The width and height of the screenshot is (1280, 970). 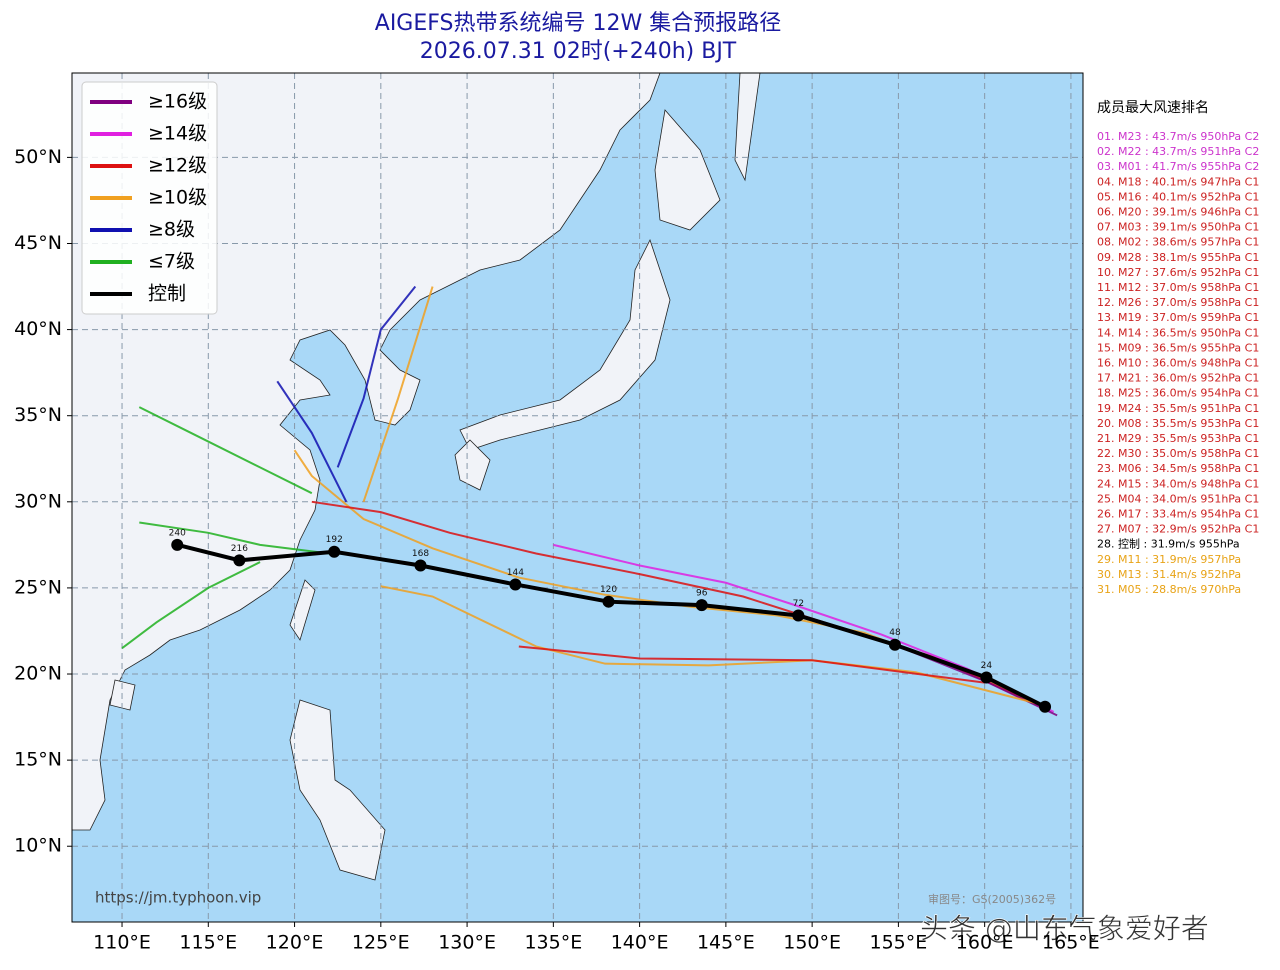 What do you see at coordinates (178, 898) in the screenshot?
I see `source-url: https://jm.typhoon.vip` at bounding box center [178, 898].